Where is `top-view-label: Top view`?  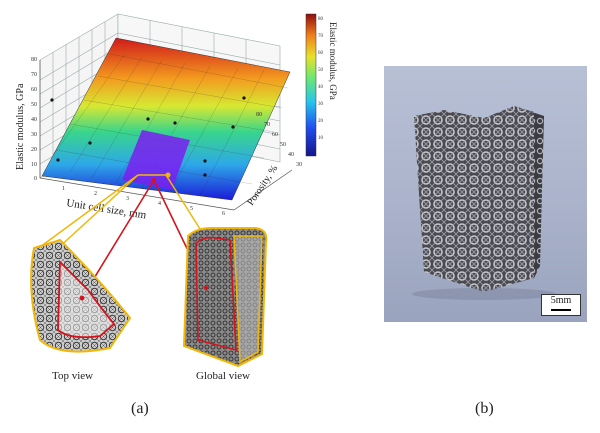
top-view-label: Top view is located at coordinates (73, 376).